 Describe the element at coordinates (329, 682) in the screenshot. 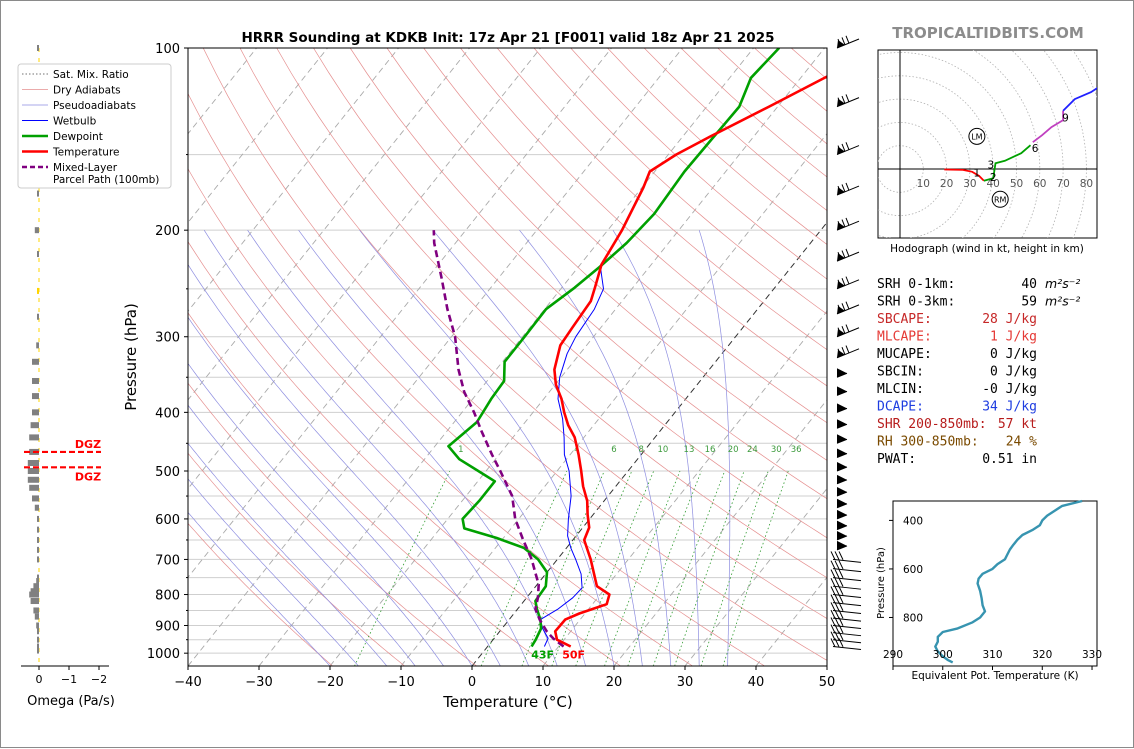

I see `x-tick-label: −20` at that location.